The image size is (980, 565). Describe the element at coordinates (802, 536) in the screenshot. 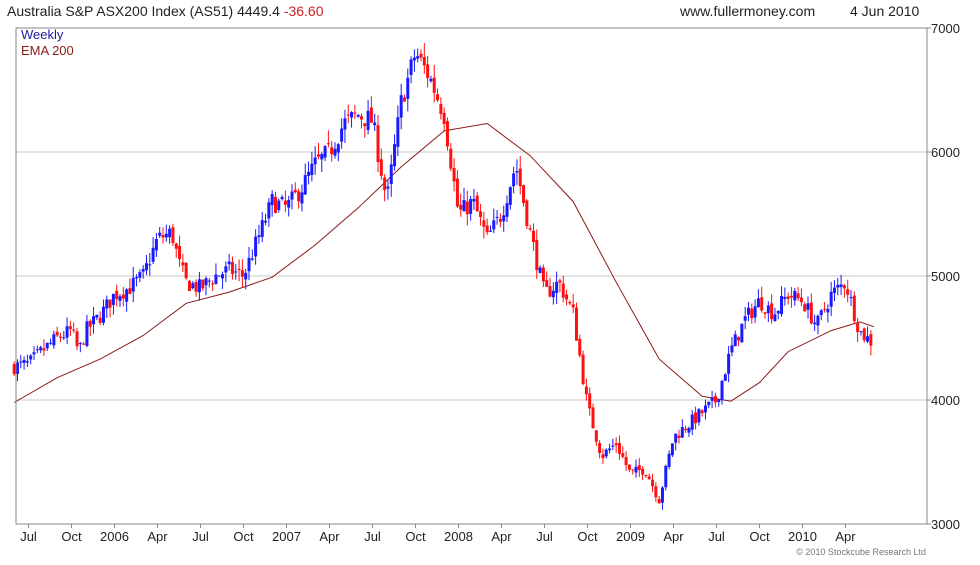

I see `x-tick-label: 2010` at that location.